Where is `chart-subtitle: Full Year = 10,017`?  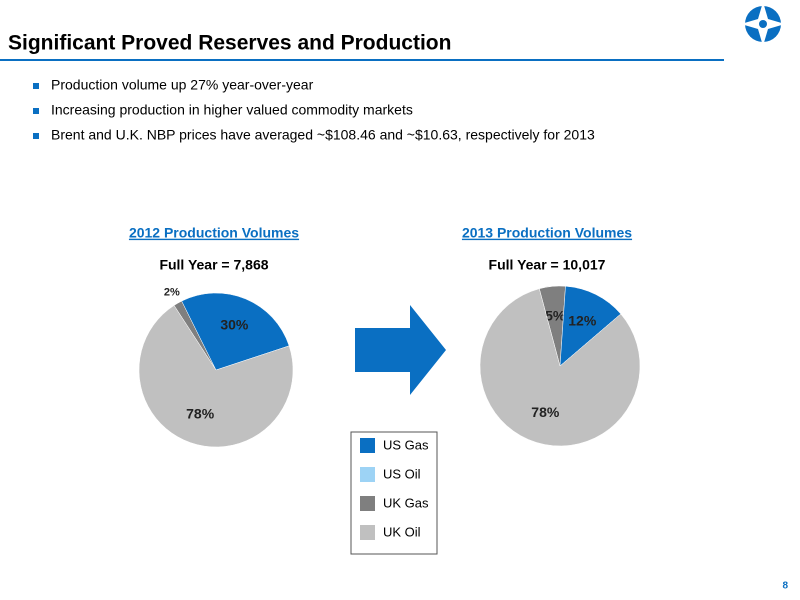 chart-subtitle: Full Year = 10,017 is located at coordinates (547, 265).